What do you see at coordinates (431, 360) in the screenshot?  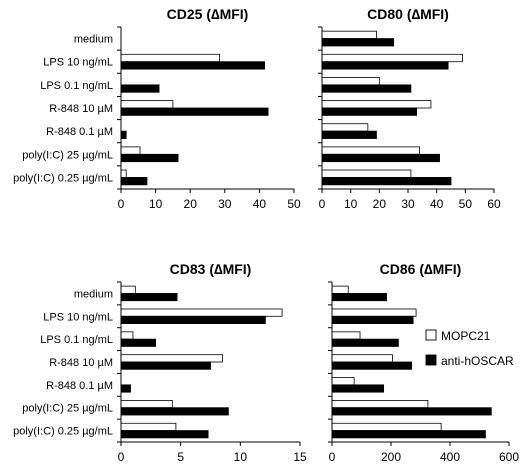 I see `legend-swatch-anti-hoscar` at bounding box center [431, 360].